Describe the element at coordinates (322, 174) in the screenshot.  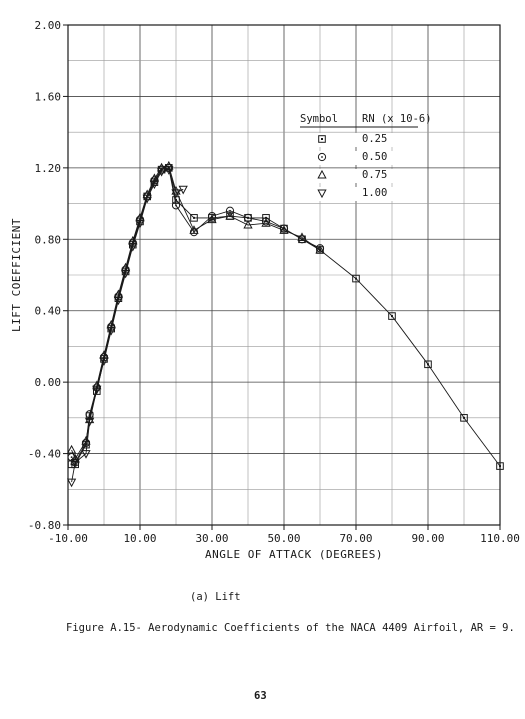
I see `legend-marker-triangle-up` at that location.